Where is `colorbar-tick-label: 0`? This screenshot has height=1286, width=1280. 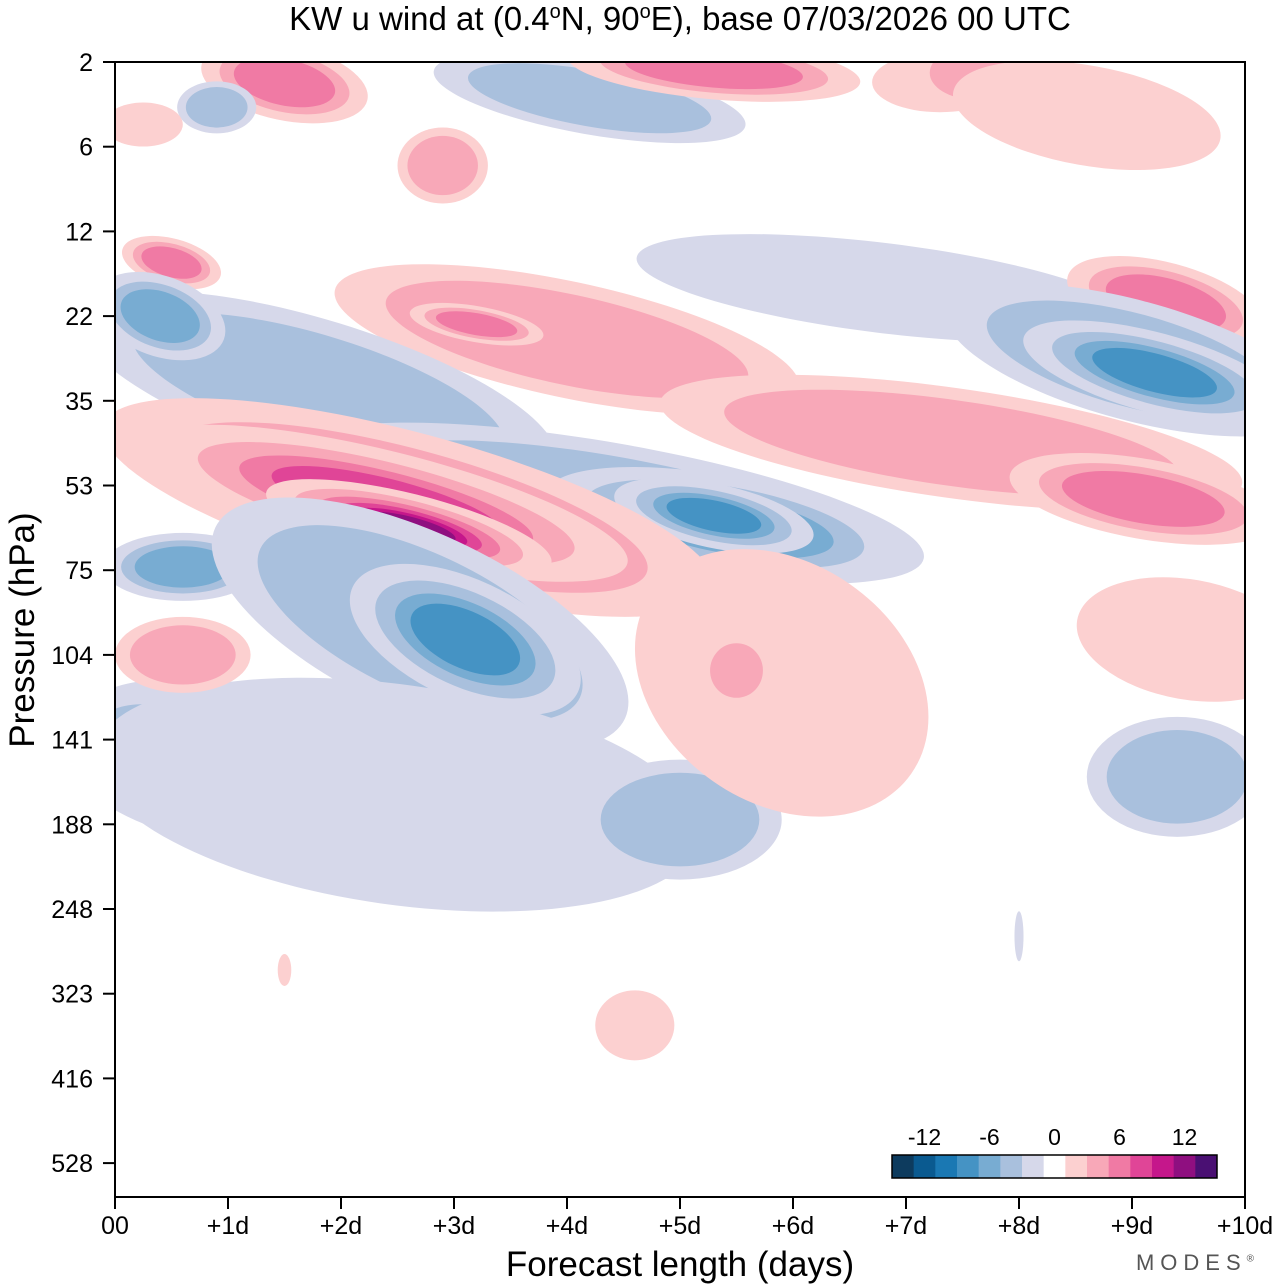 colorbar-tick-label: 0 is located at coordinates (1054, 1137).